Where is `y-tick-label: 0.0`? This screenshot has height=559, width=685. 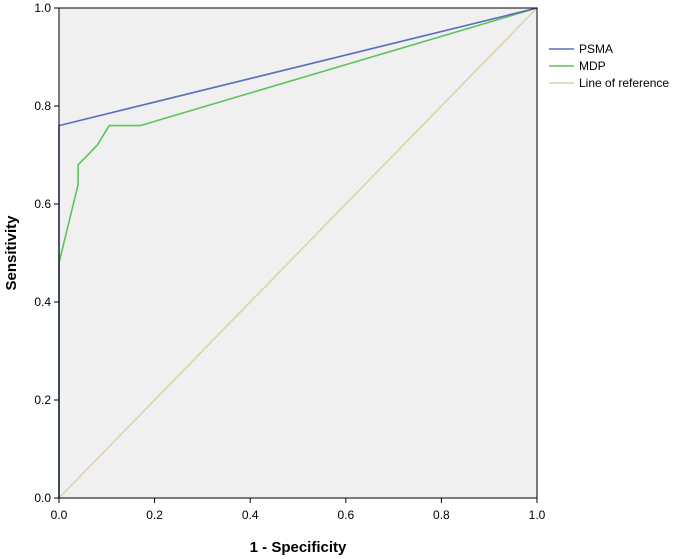 y-tick-label: 0.0 is located at coordinates (42, 498).